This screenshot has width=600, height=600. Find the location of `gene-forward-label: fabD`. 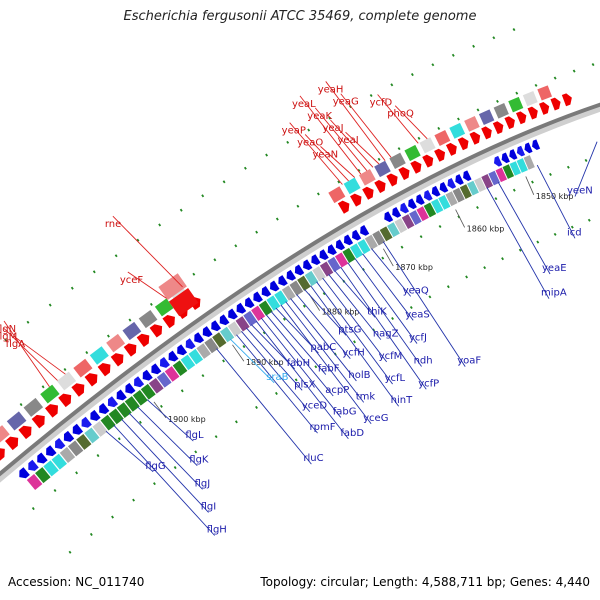

gene-forward-label: fabD is located at coordinates (352, 433).